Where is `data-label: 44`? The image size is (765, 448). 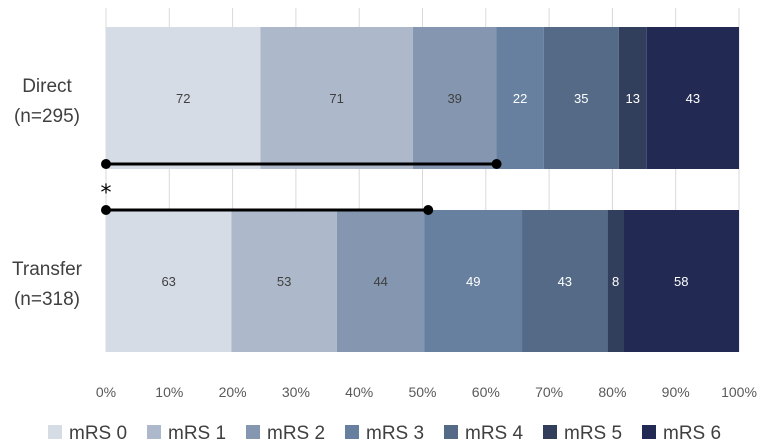
data-label: 44 is located at coordinates (380, 281).